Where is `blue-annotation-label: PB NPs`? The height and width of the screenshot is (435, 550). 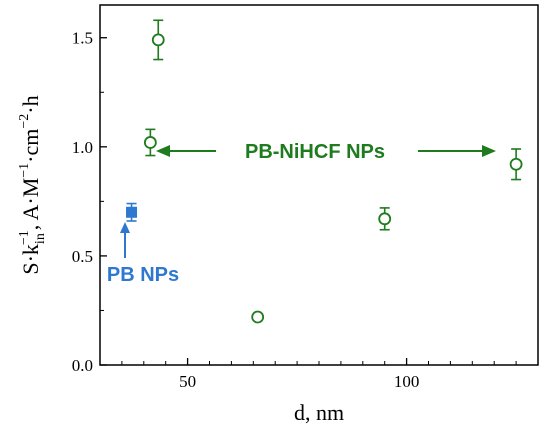
blue-annotation-label: PB NPs is located at coordinates (143, 275).